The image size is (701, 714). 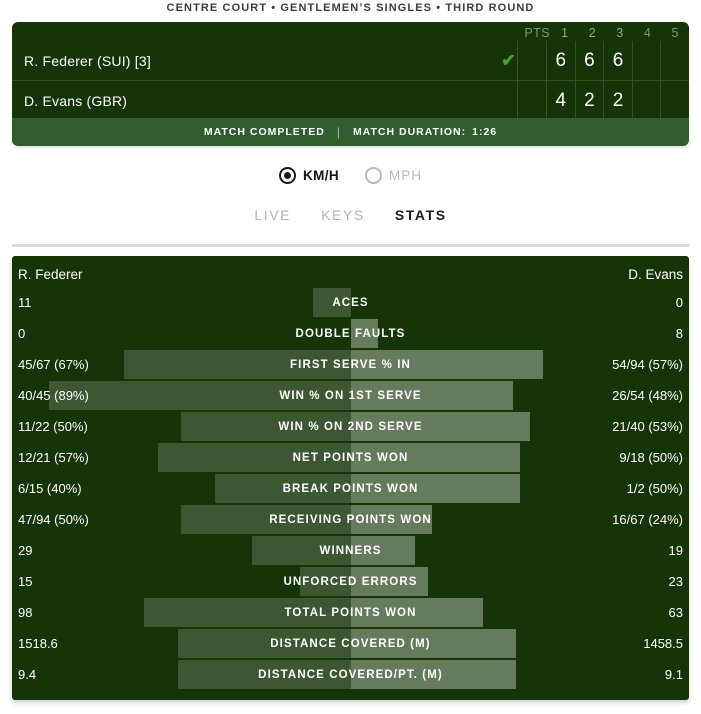 What do you see at coordinates (53, 519) in the screenshot?
I see `left-stat-value: 47/94 (50%)` at bounding box center [53, 519].